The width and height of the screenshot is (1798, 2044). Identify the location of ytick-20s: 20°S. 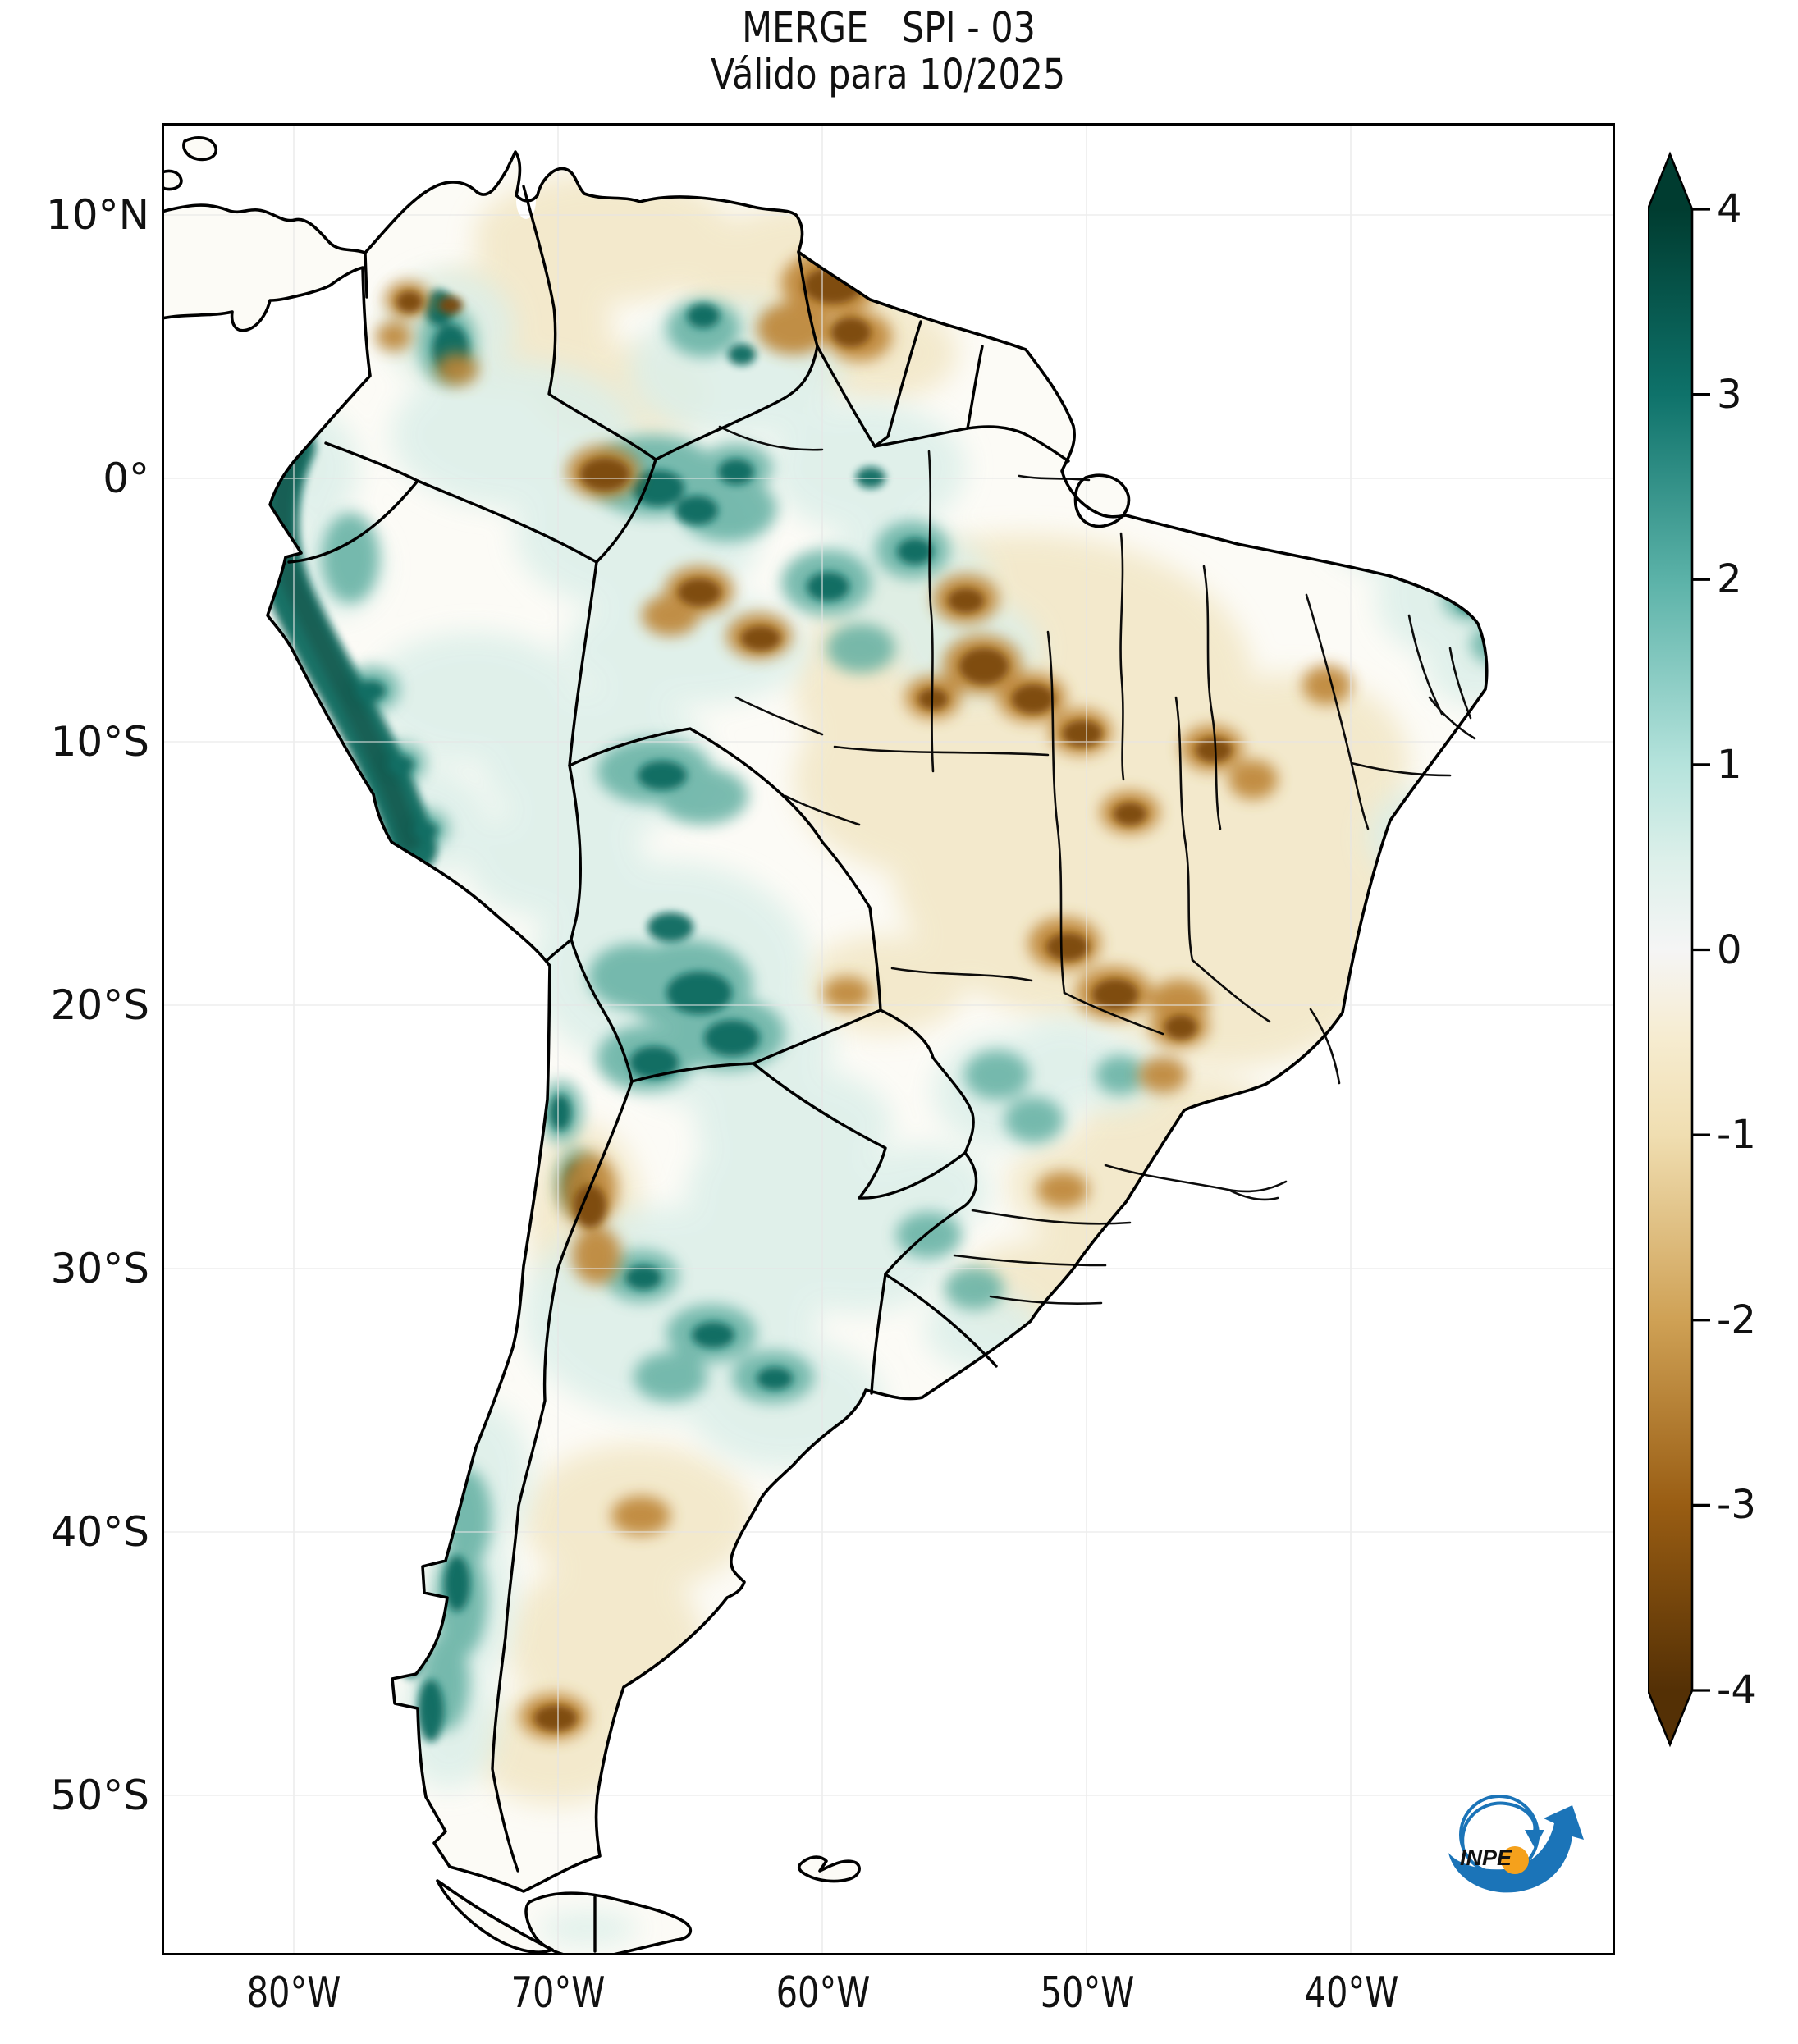
(99, 1005).